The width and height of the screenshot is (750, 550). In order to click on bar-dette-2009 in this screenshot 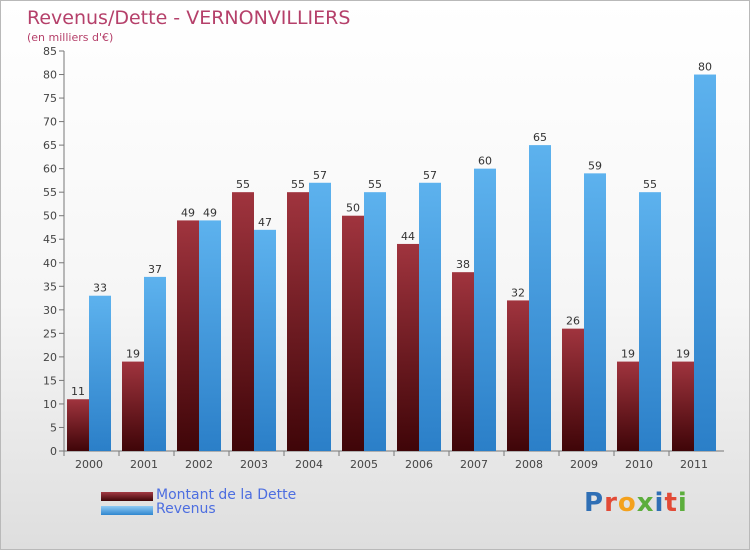, I will do `click(573, 389)`.